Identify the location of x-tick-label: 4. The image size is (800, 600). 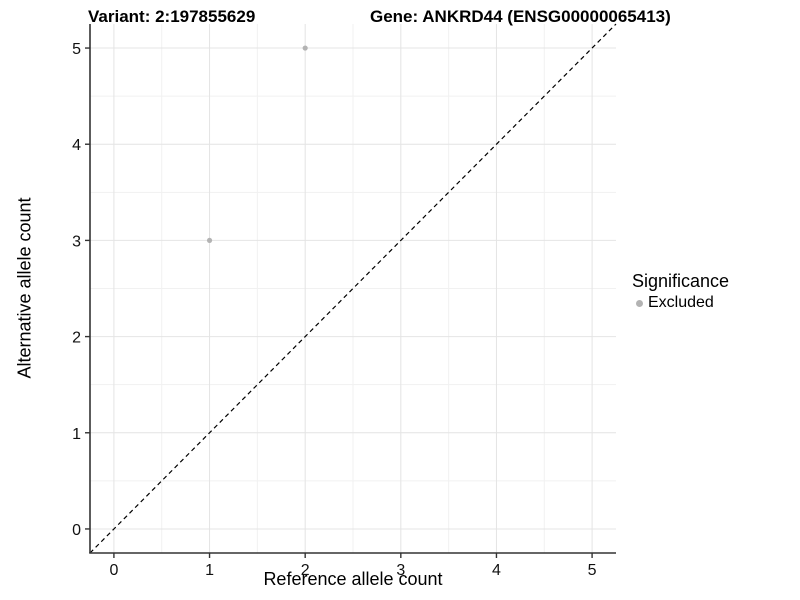
(496, 570).